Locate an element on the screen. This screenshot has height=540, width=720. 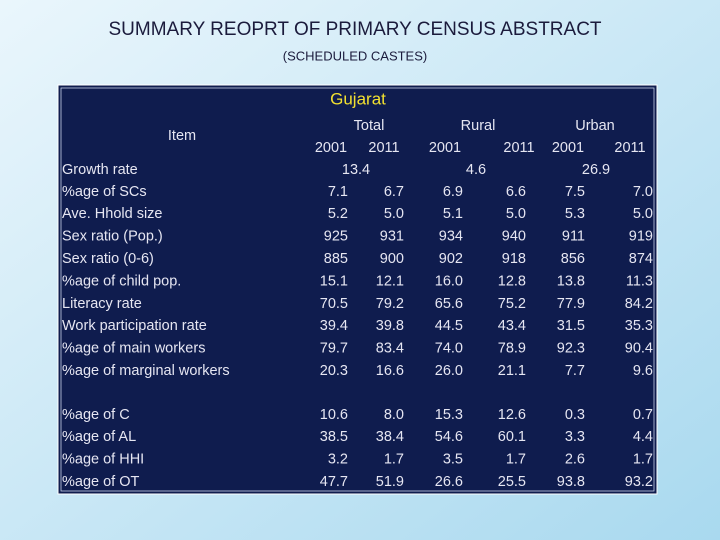
cell-value: 79.2 is located at coordinates (390, 304).